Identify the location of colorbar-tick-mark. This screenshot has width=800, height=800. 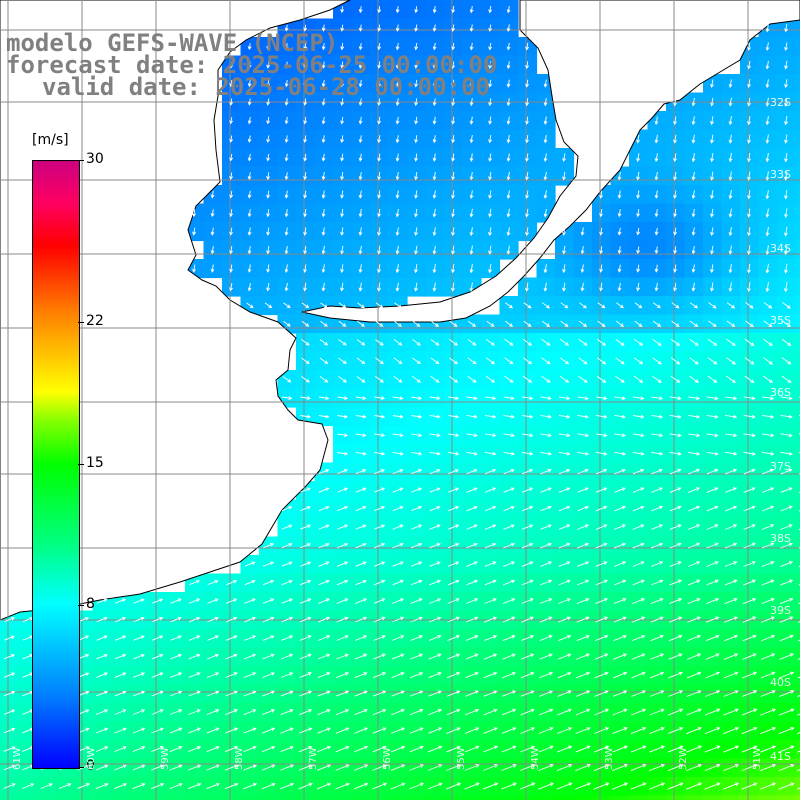
(81, 767).